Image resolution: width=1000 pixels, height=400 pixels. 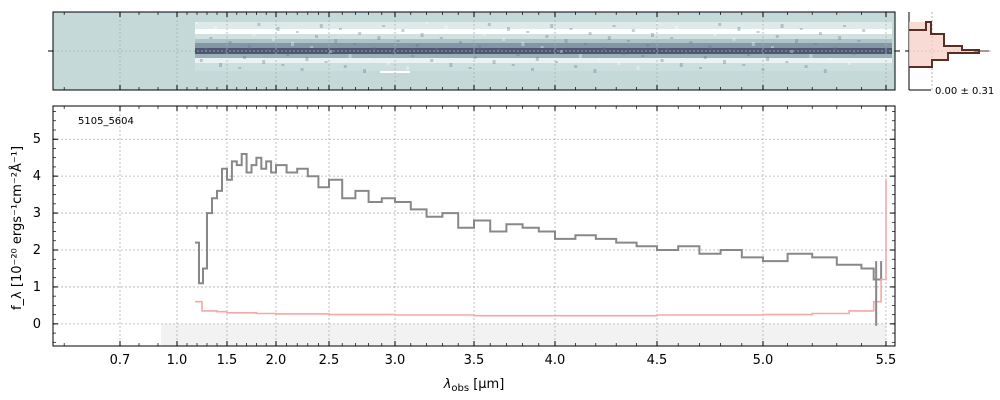 What do you see at coordinates (17, 228) in the screenshot?
I see `y-axis-title: f_λ [10⁻²⁰ ergs⁻¹cm⁻²Å⁻¹]` at bounding box center [17, 228].